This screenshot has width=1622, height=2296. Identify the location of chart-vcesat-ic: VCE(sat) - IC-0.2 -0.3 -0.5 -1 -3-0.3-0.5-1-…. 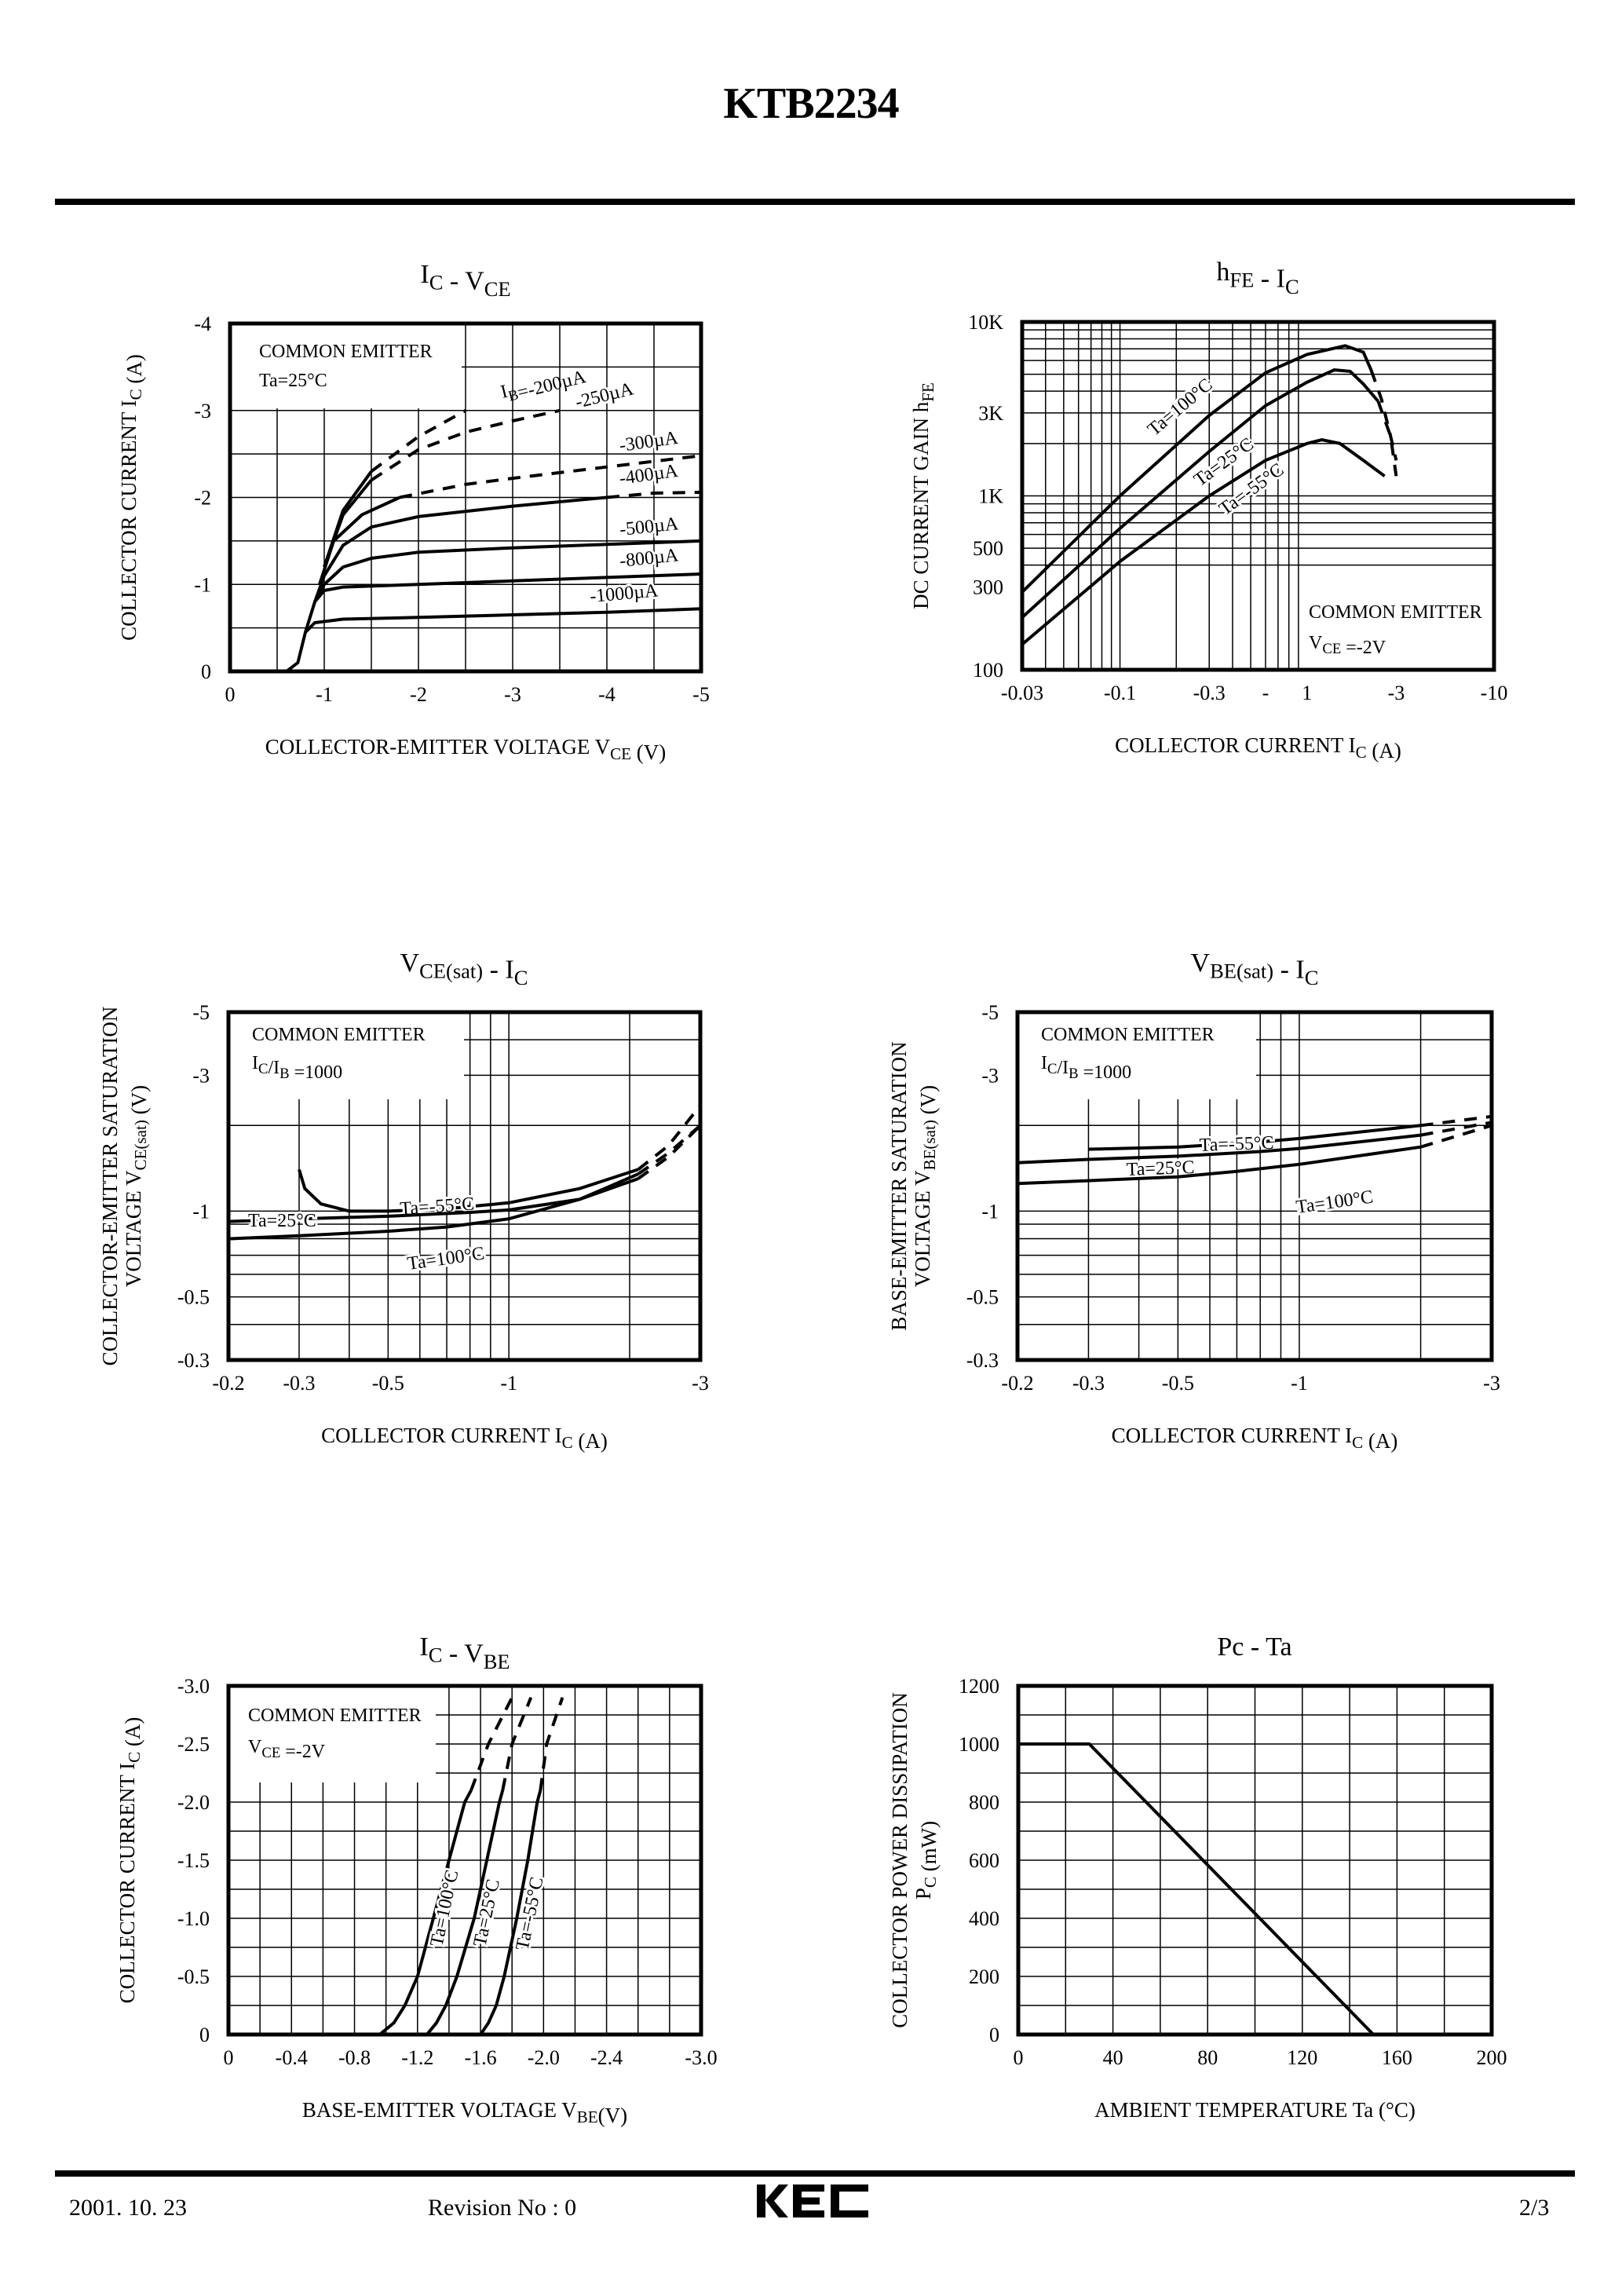
(403, 1201).